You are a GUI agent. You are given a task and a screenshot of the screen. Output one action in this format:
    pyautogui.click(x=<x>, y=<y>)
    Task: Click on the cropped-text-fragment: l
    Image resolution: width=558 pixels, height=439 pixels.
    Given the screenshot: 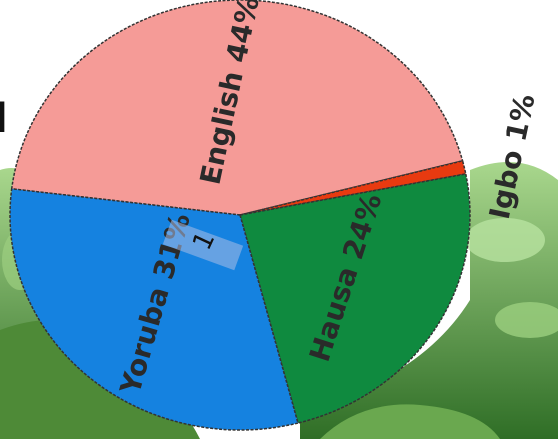 What is the action you would take?
    pyautogui.click(x=4, y=119)
    